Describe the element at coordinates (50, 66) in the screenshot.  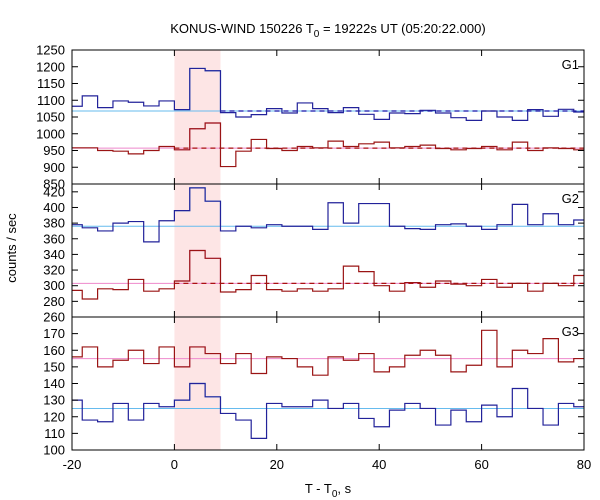
I see `y-tick-label: 1200` at that location.